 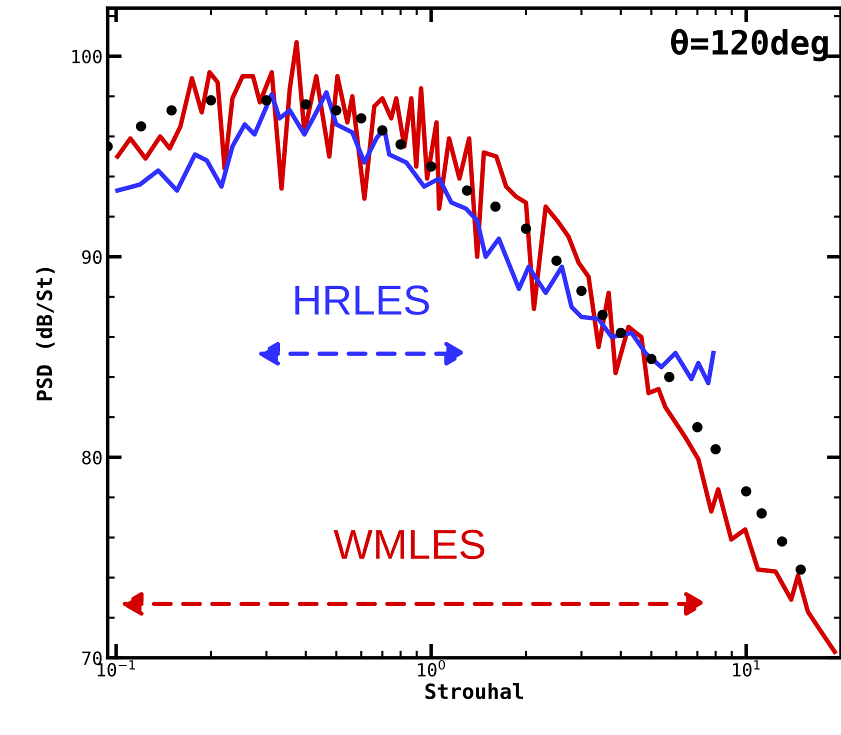 What do you see at coordinates (474, 691) in the screenshot?
I see `x-axis-title: Strouhal` at bounding box center [474, 691].